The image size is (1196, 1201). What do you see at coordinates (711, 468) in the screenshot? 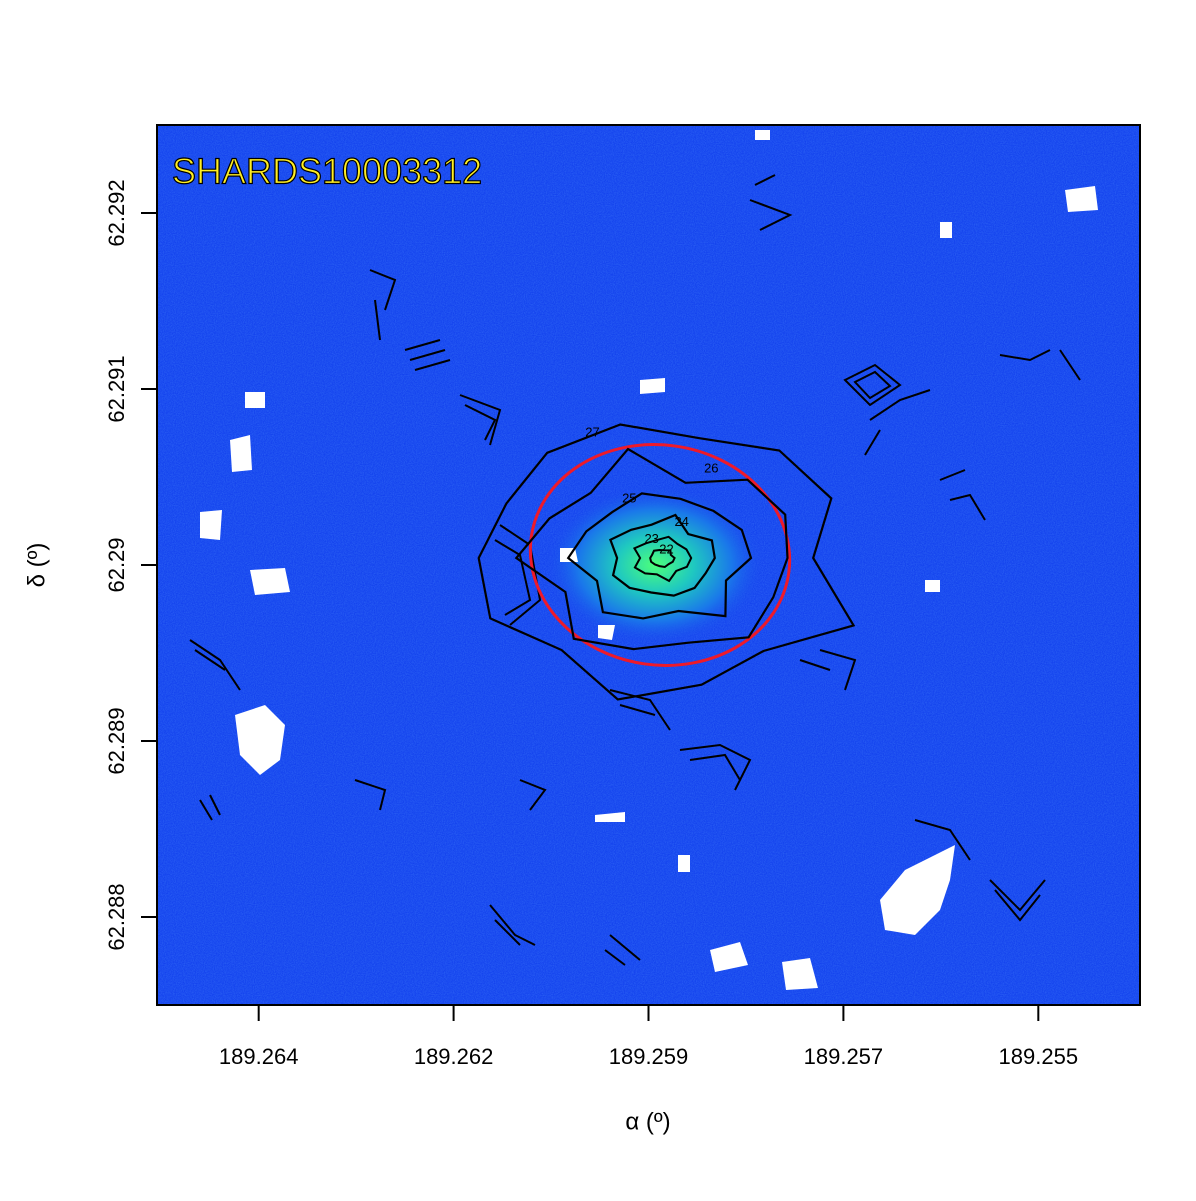
I see `contour-label: 26` at bounding box center [711, 468].